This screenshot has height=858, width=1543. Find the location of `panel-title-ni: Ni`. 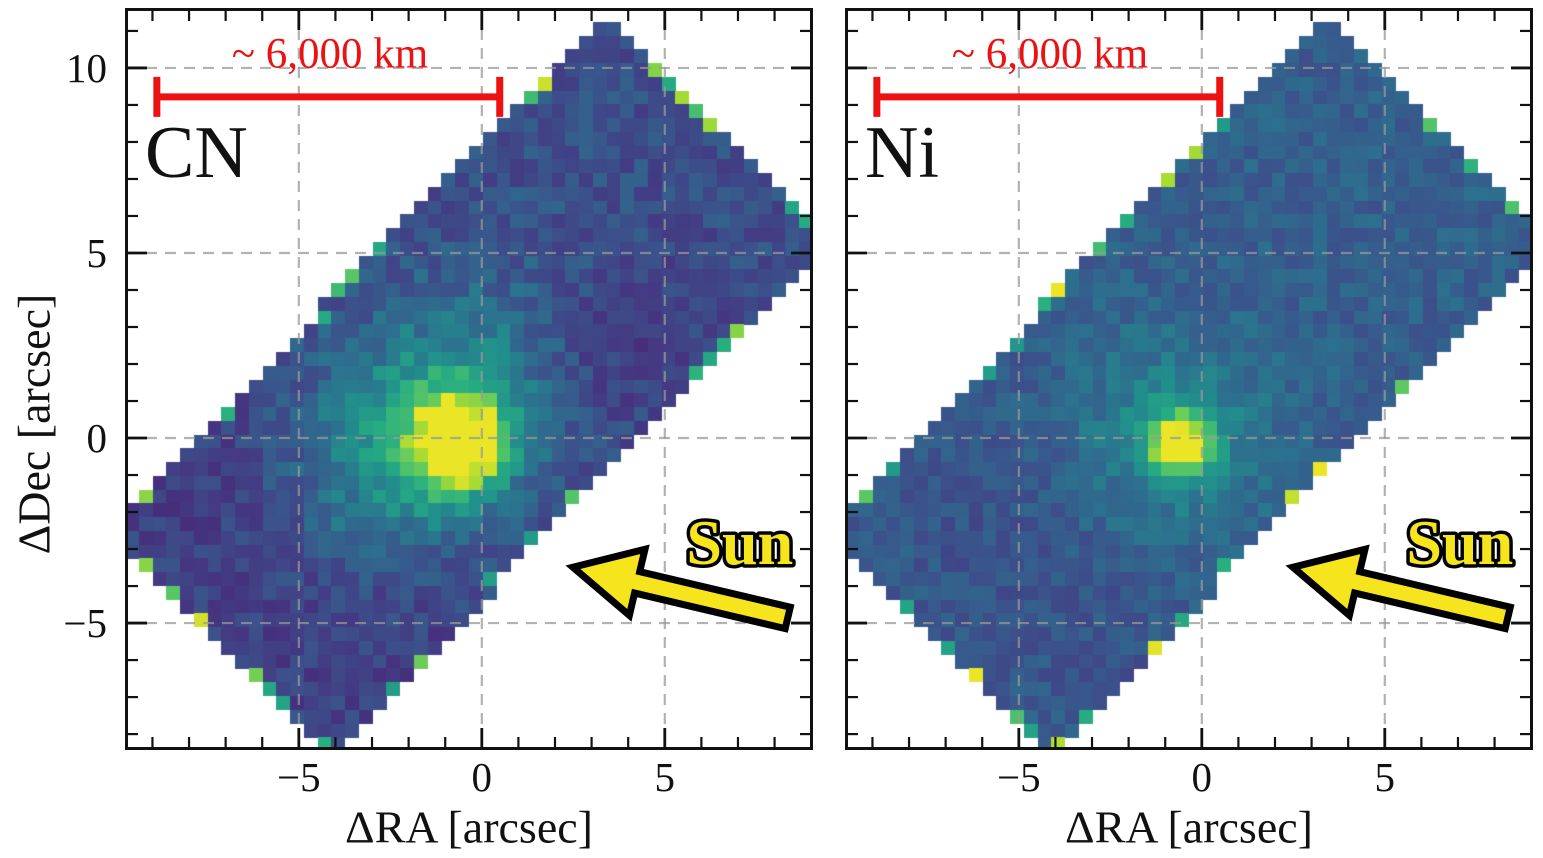

panel-title-ni: Ni is located at coordinates (902, 153).